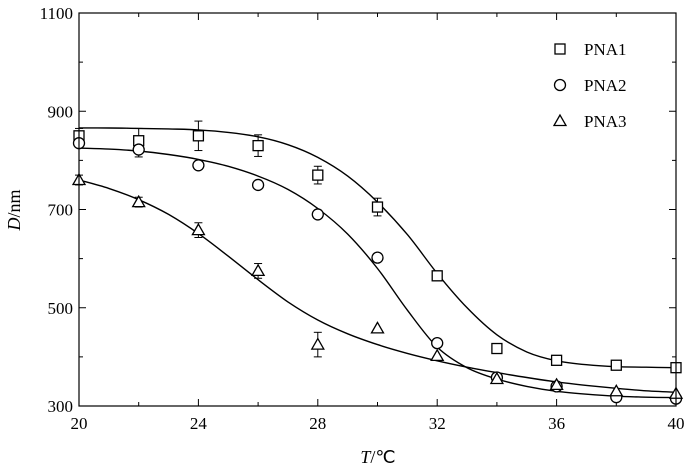 The height and width of the screenshot is (473, 686). Describe the element at coordinates (605, 85) in the screenshot. I see `legend-label-pna2: PNA2` at that location.